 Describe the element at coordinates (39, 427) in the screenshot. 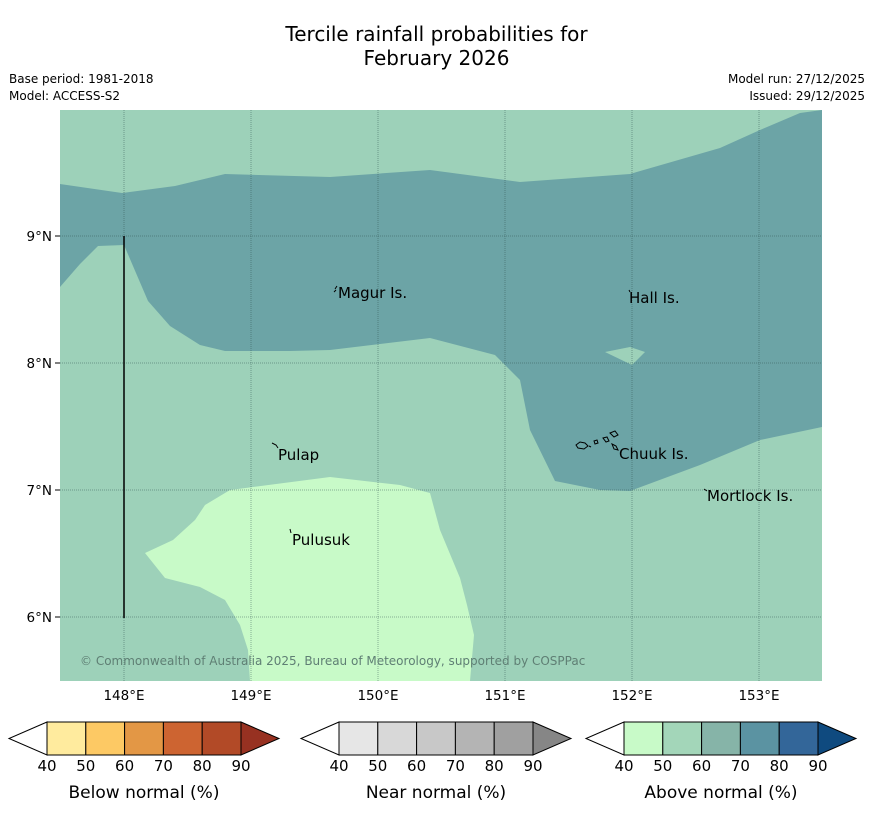

I see `latitude-axis: 9°N 8°N 7°N 6°N` at that location.